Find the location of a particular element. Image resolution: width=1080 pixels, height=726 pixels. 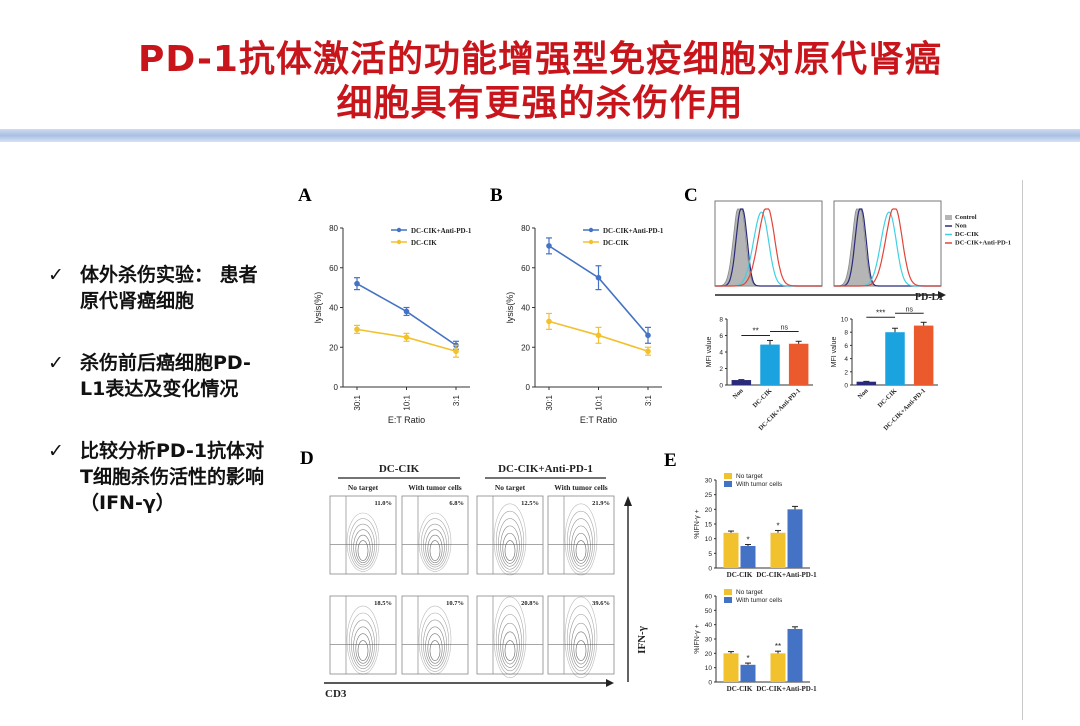

y-axis-label: lysis(%) is located at coordinates (318, 308).